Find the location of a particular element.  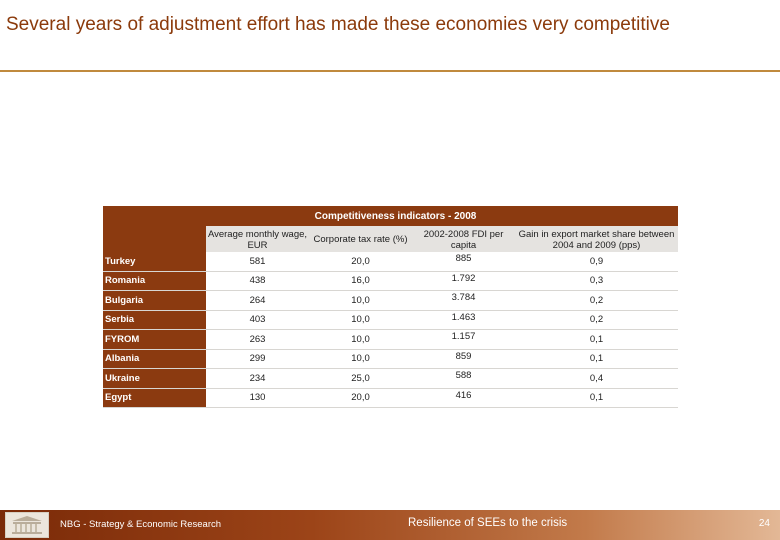

cell-fdi-text: 1.157 is located at coordinates (463, 336).